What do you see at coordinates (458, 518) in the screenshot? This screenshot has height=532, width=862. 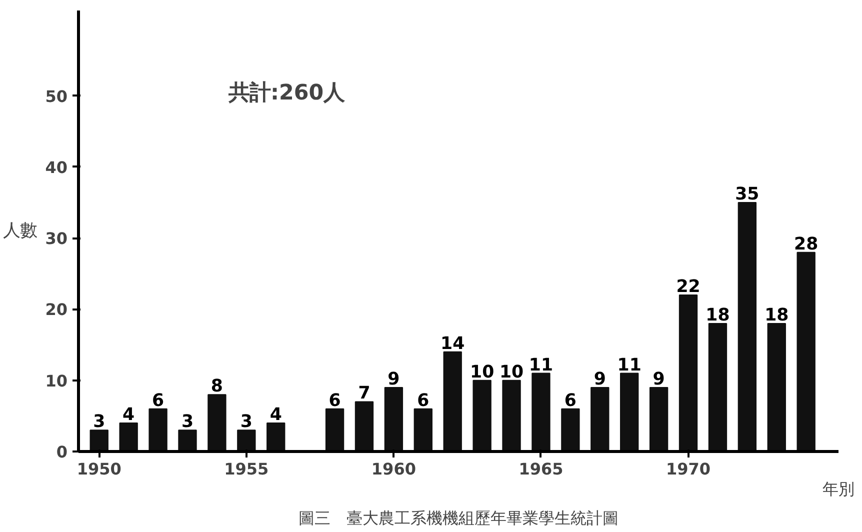 I see `text: 圖三 臺大農工系機機組歷年畢業學生統計圖` at bounding box center [458, 518].